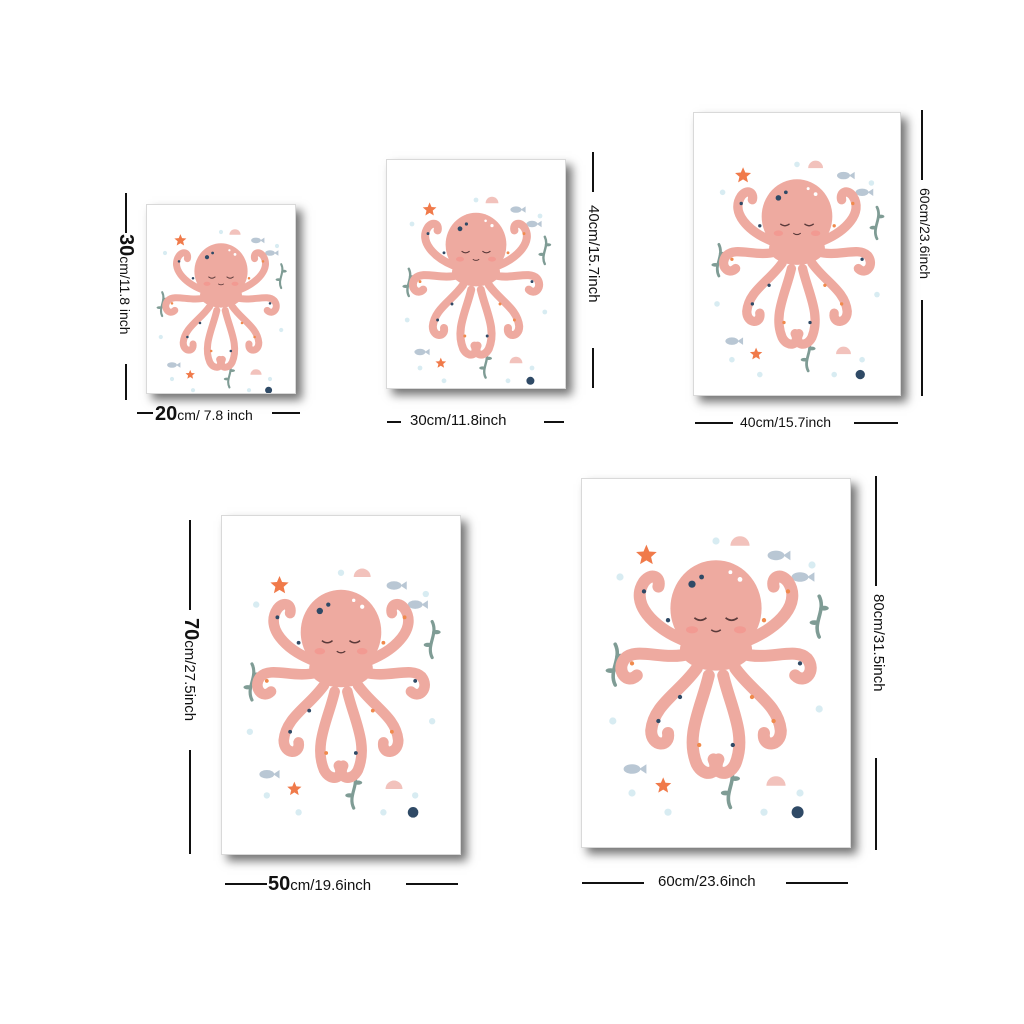  I want to click on width-label-50x70: 50cm/19.6inch, so click(319, 884).